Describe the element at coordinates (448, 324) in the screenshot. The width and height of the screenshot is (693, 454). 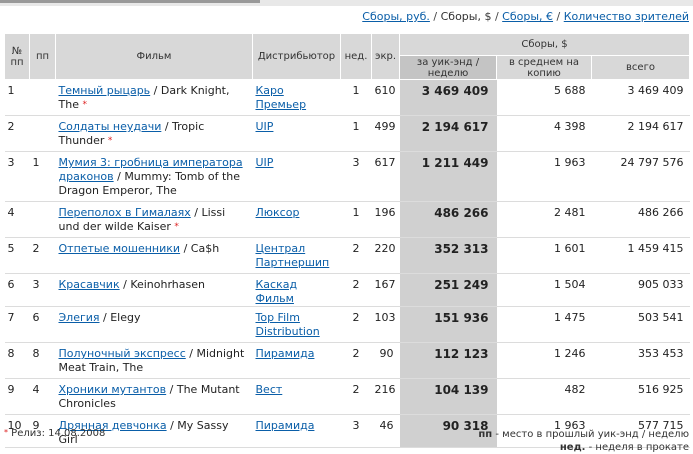
I see `cell-weekend-gross: 151 936` at that location.